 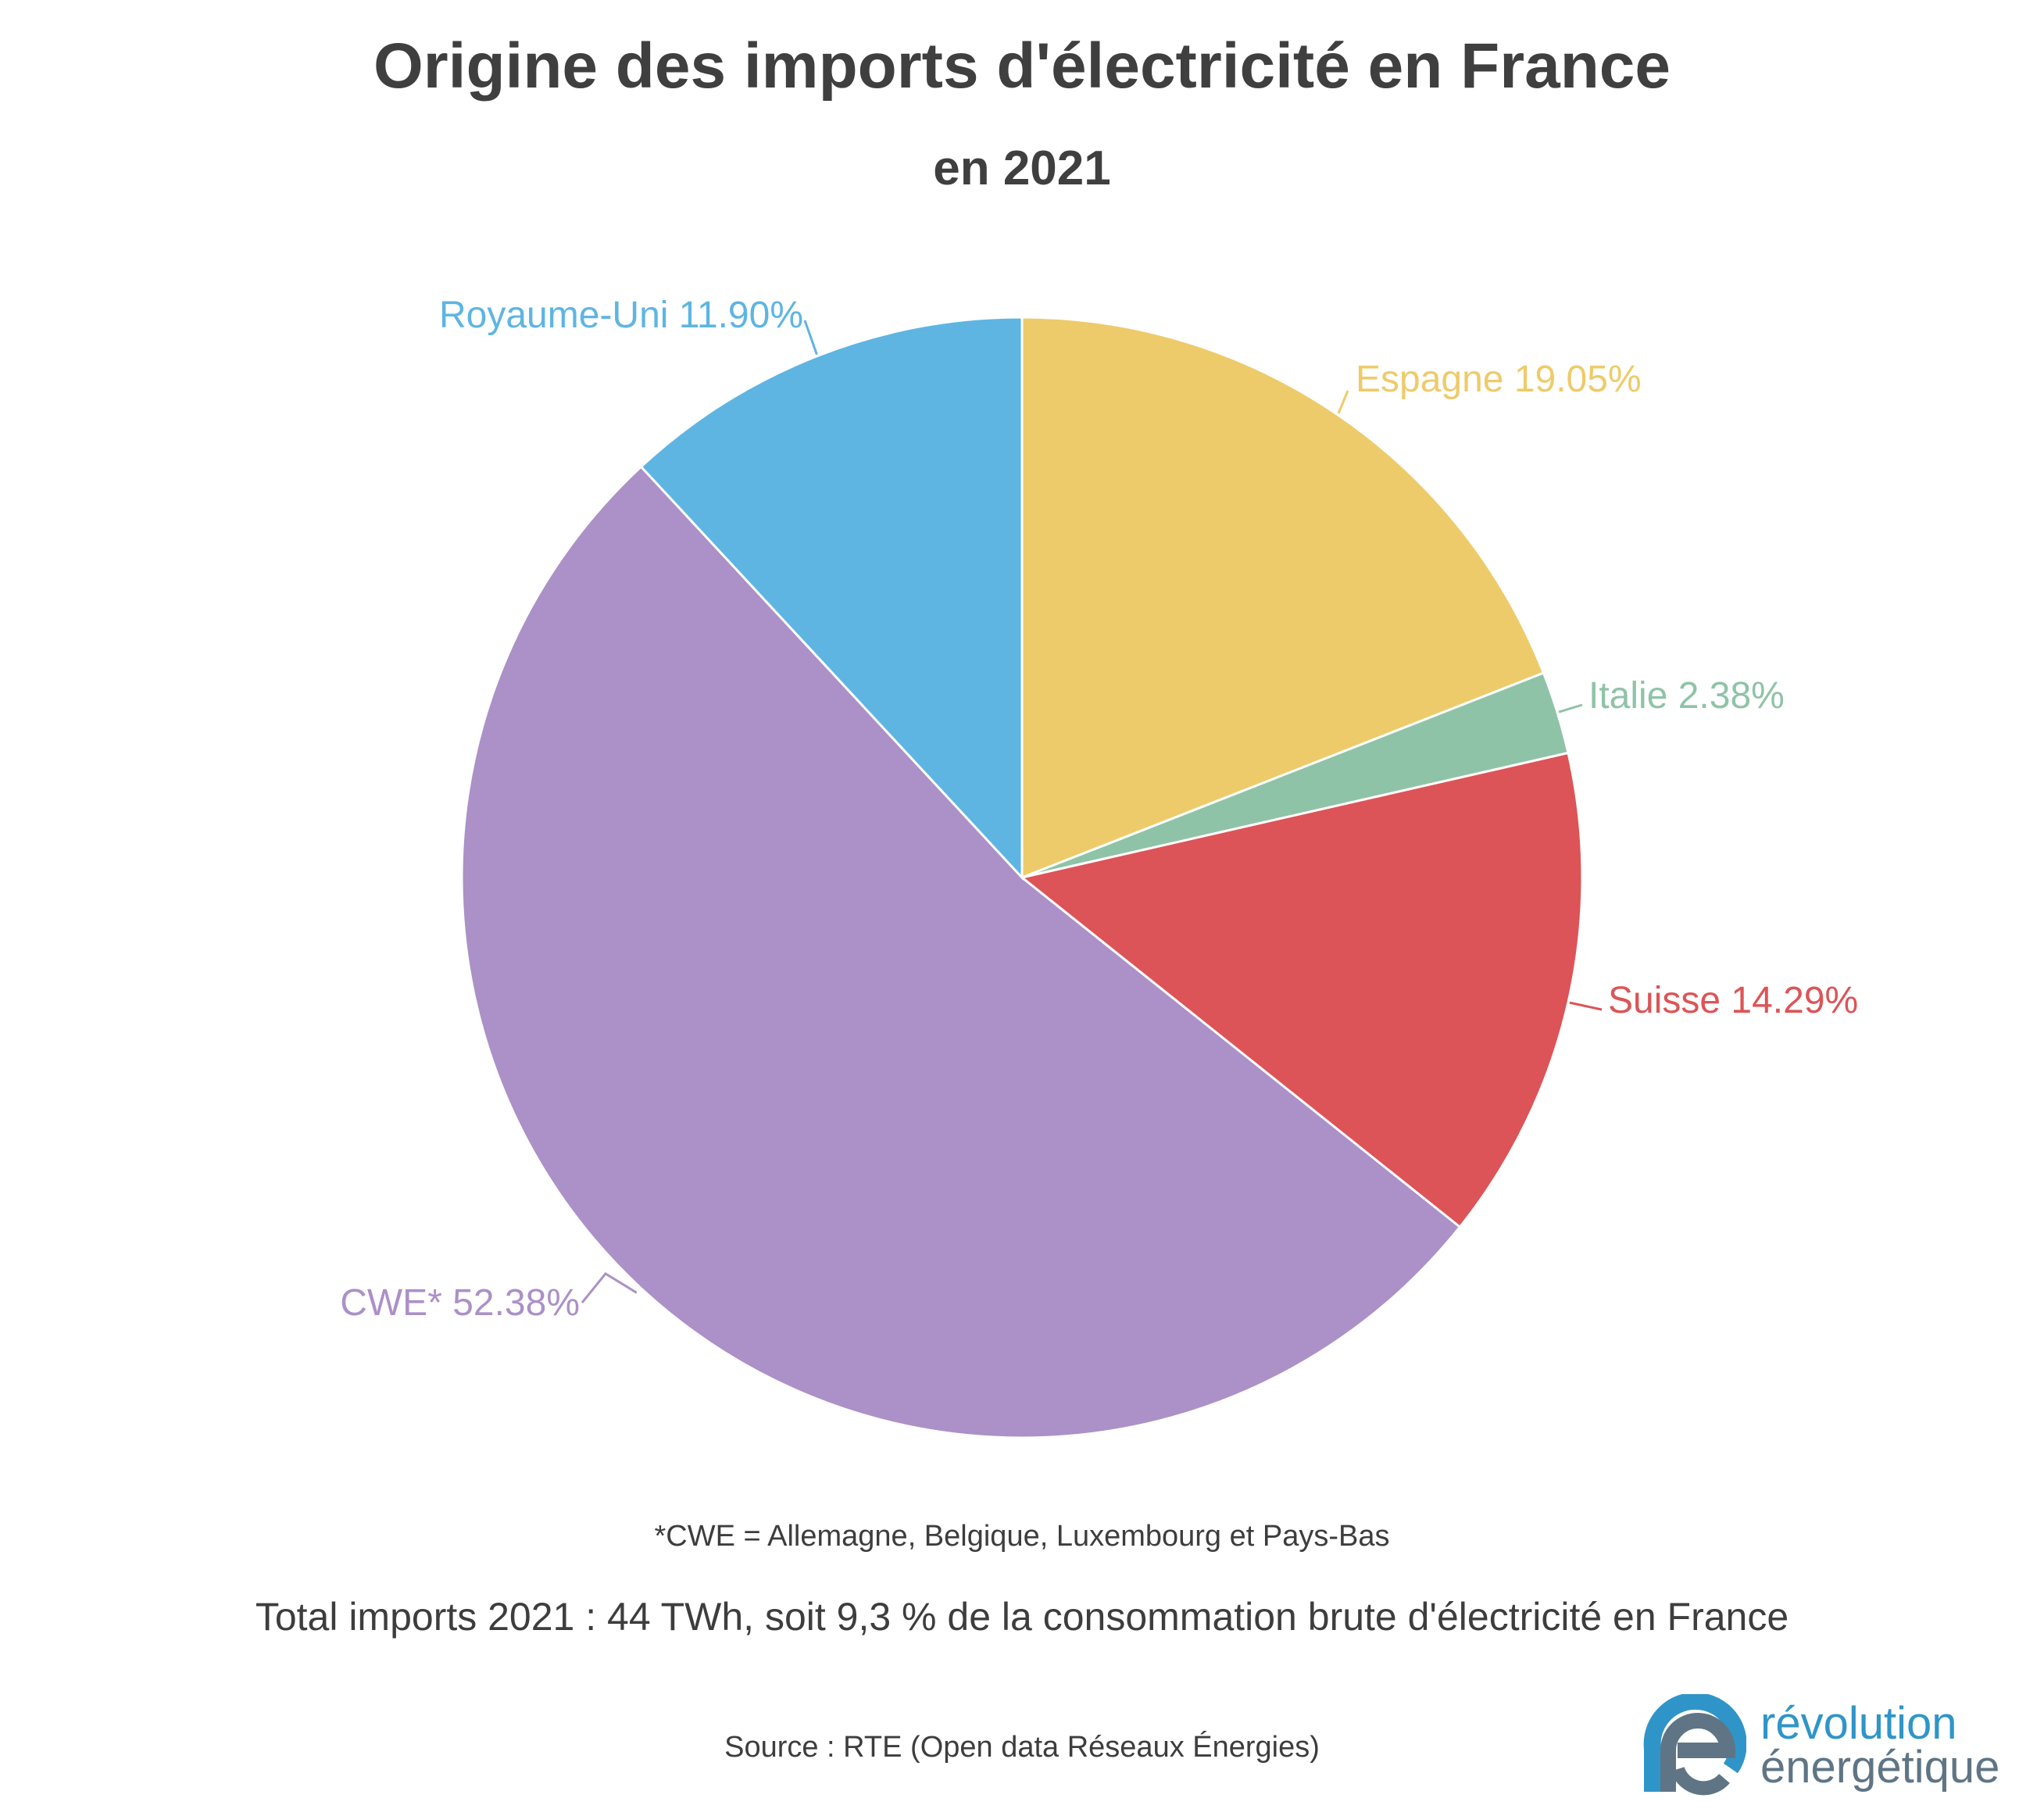 I want to click on leader-line-royaume-uni, so click(x=810, y=338).